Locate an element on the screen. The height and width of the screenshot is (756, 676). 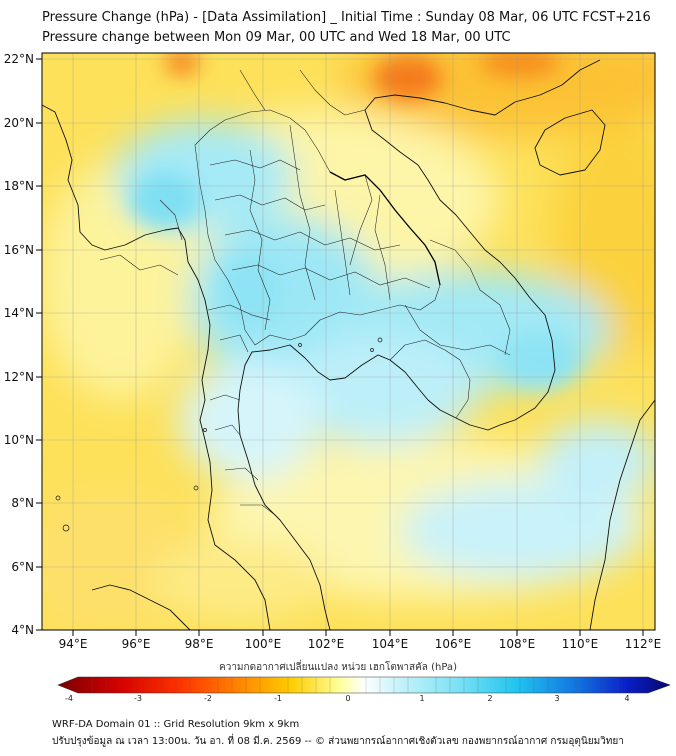
colorbar-tick-2: 2 is located at coordinates (489, 698).